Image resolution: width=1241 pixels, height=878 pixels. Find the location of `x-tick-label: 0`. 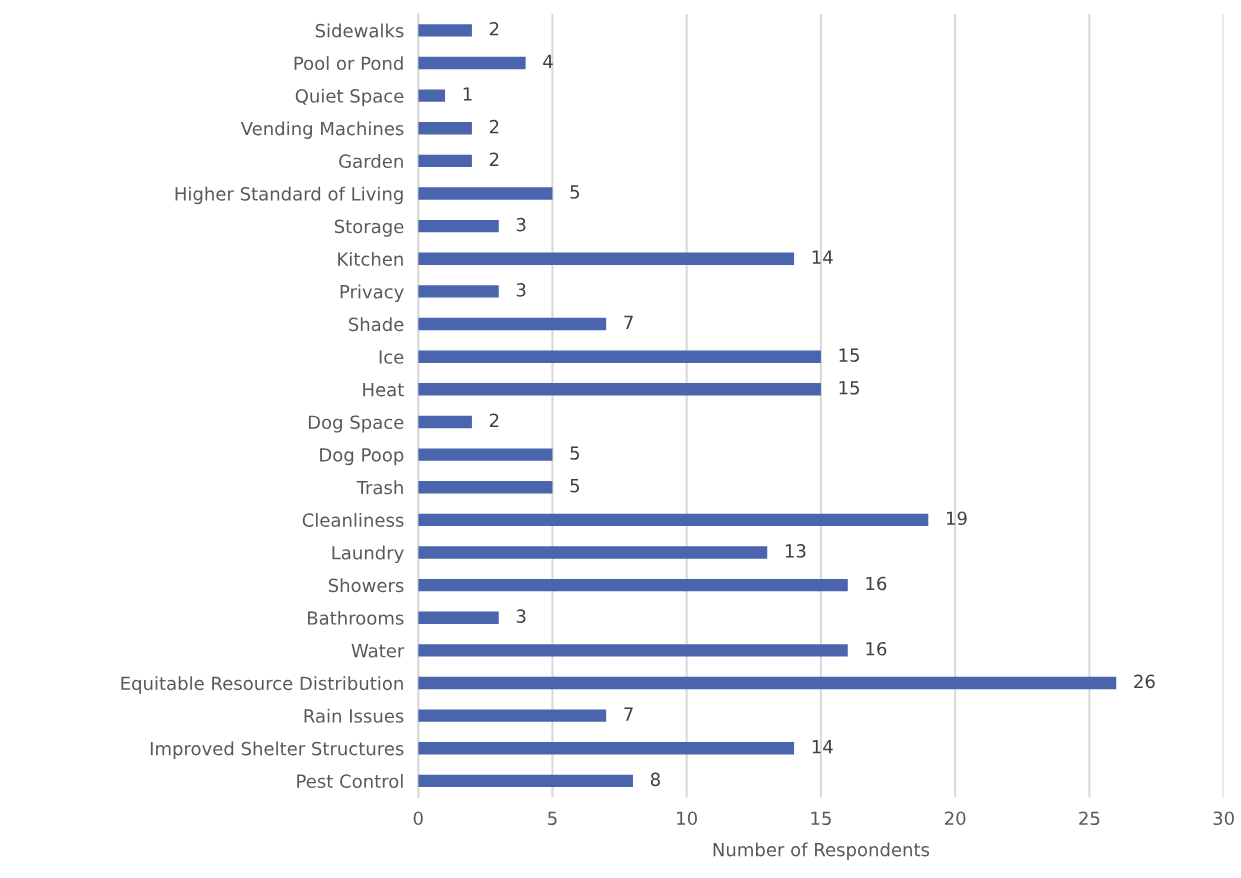

x-tick-label: 0 is located at coordinates (418, 818).